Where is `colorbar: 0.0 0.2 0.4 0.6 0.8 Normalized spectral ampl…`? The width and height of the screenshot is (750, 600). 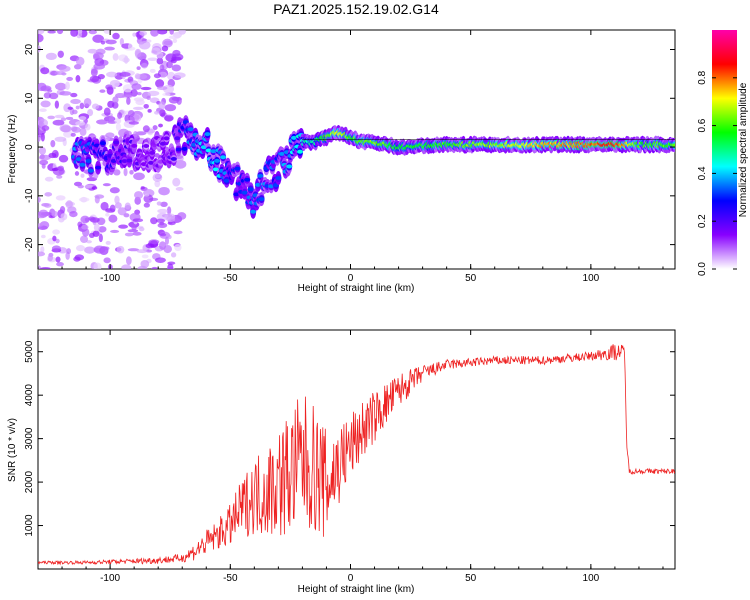 colorbar: 0.0 0.2 0.4 0.6 0.8 Normalized spectral ampl… is located at coordinates (723, 153).